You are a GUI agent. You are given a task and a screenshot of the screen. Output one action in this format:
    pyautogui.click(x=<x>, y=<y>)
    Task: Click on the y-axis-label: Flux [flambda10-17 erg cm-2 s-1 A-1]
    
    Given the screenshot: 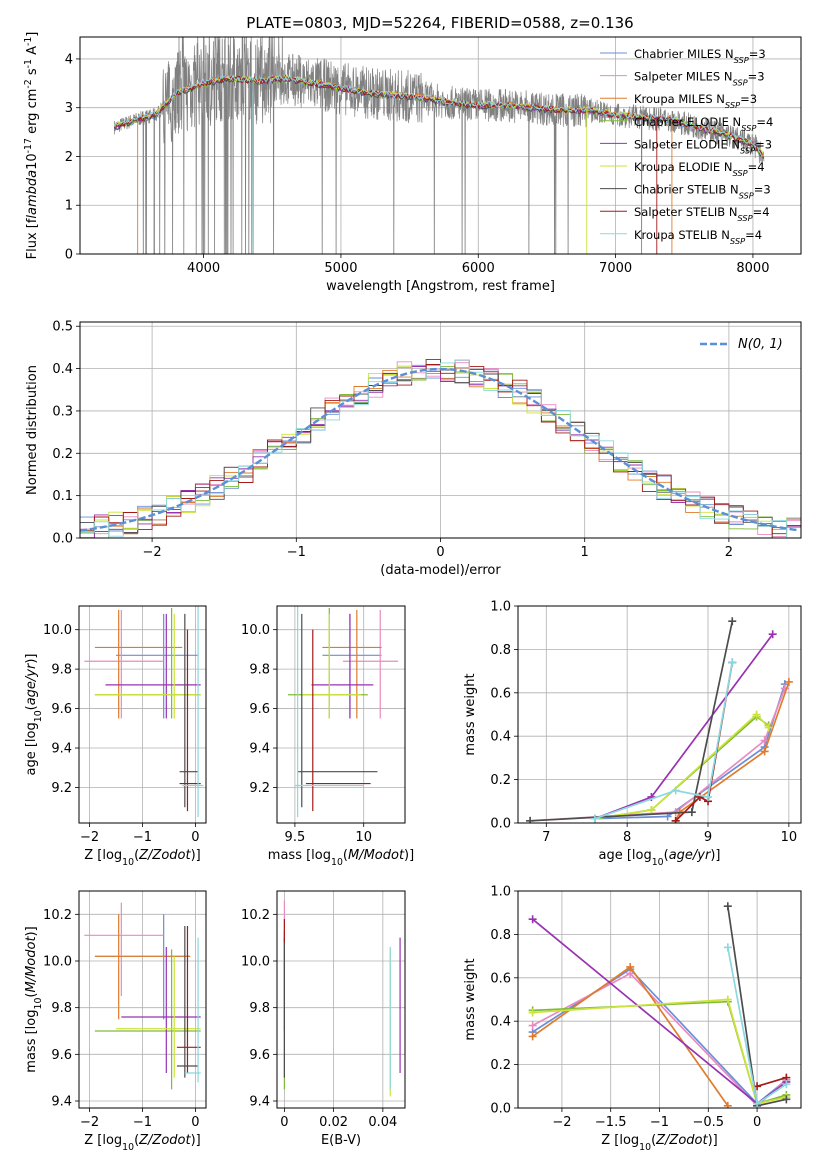 What is the action you would take?
    pyautogui.click(x=32, y=146)
    